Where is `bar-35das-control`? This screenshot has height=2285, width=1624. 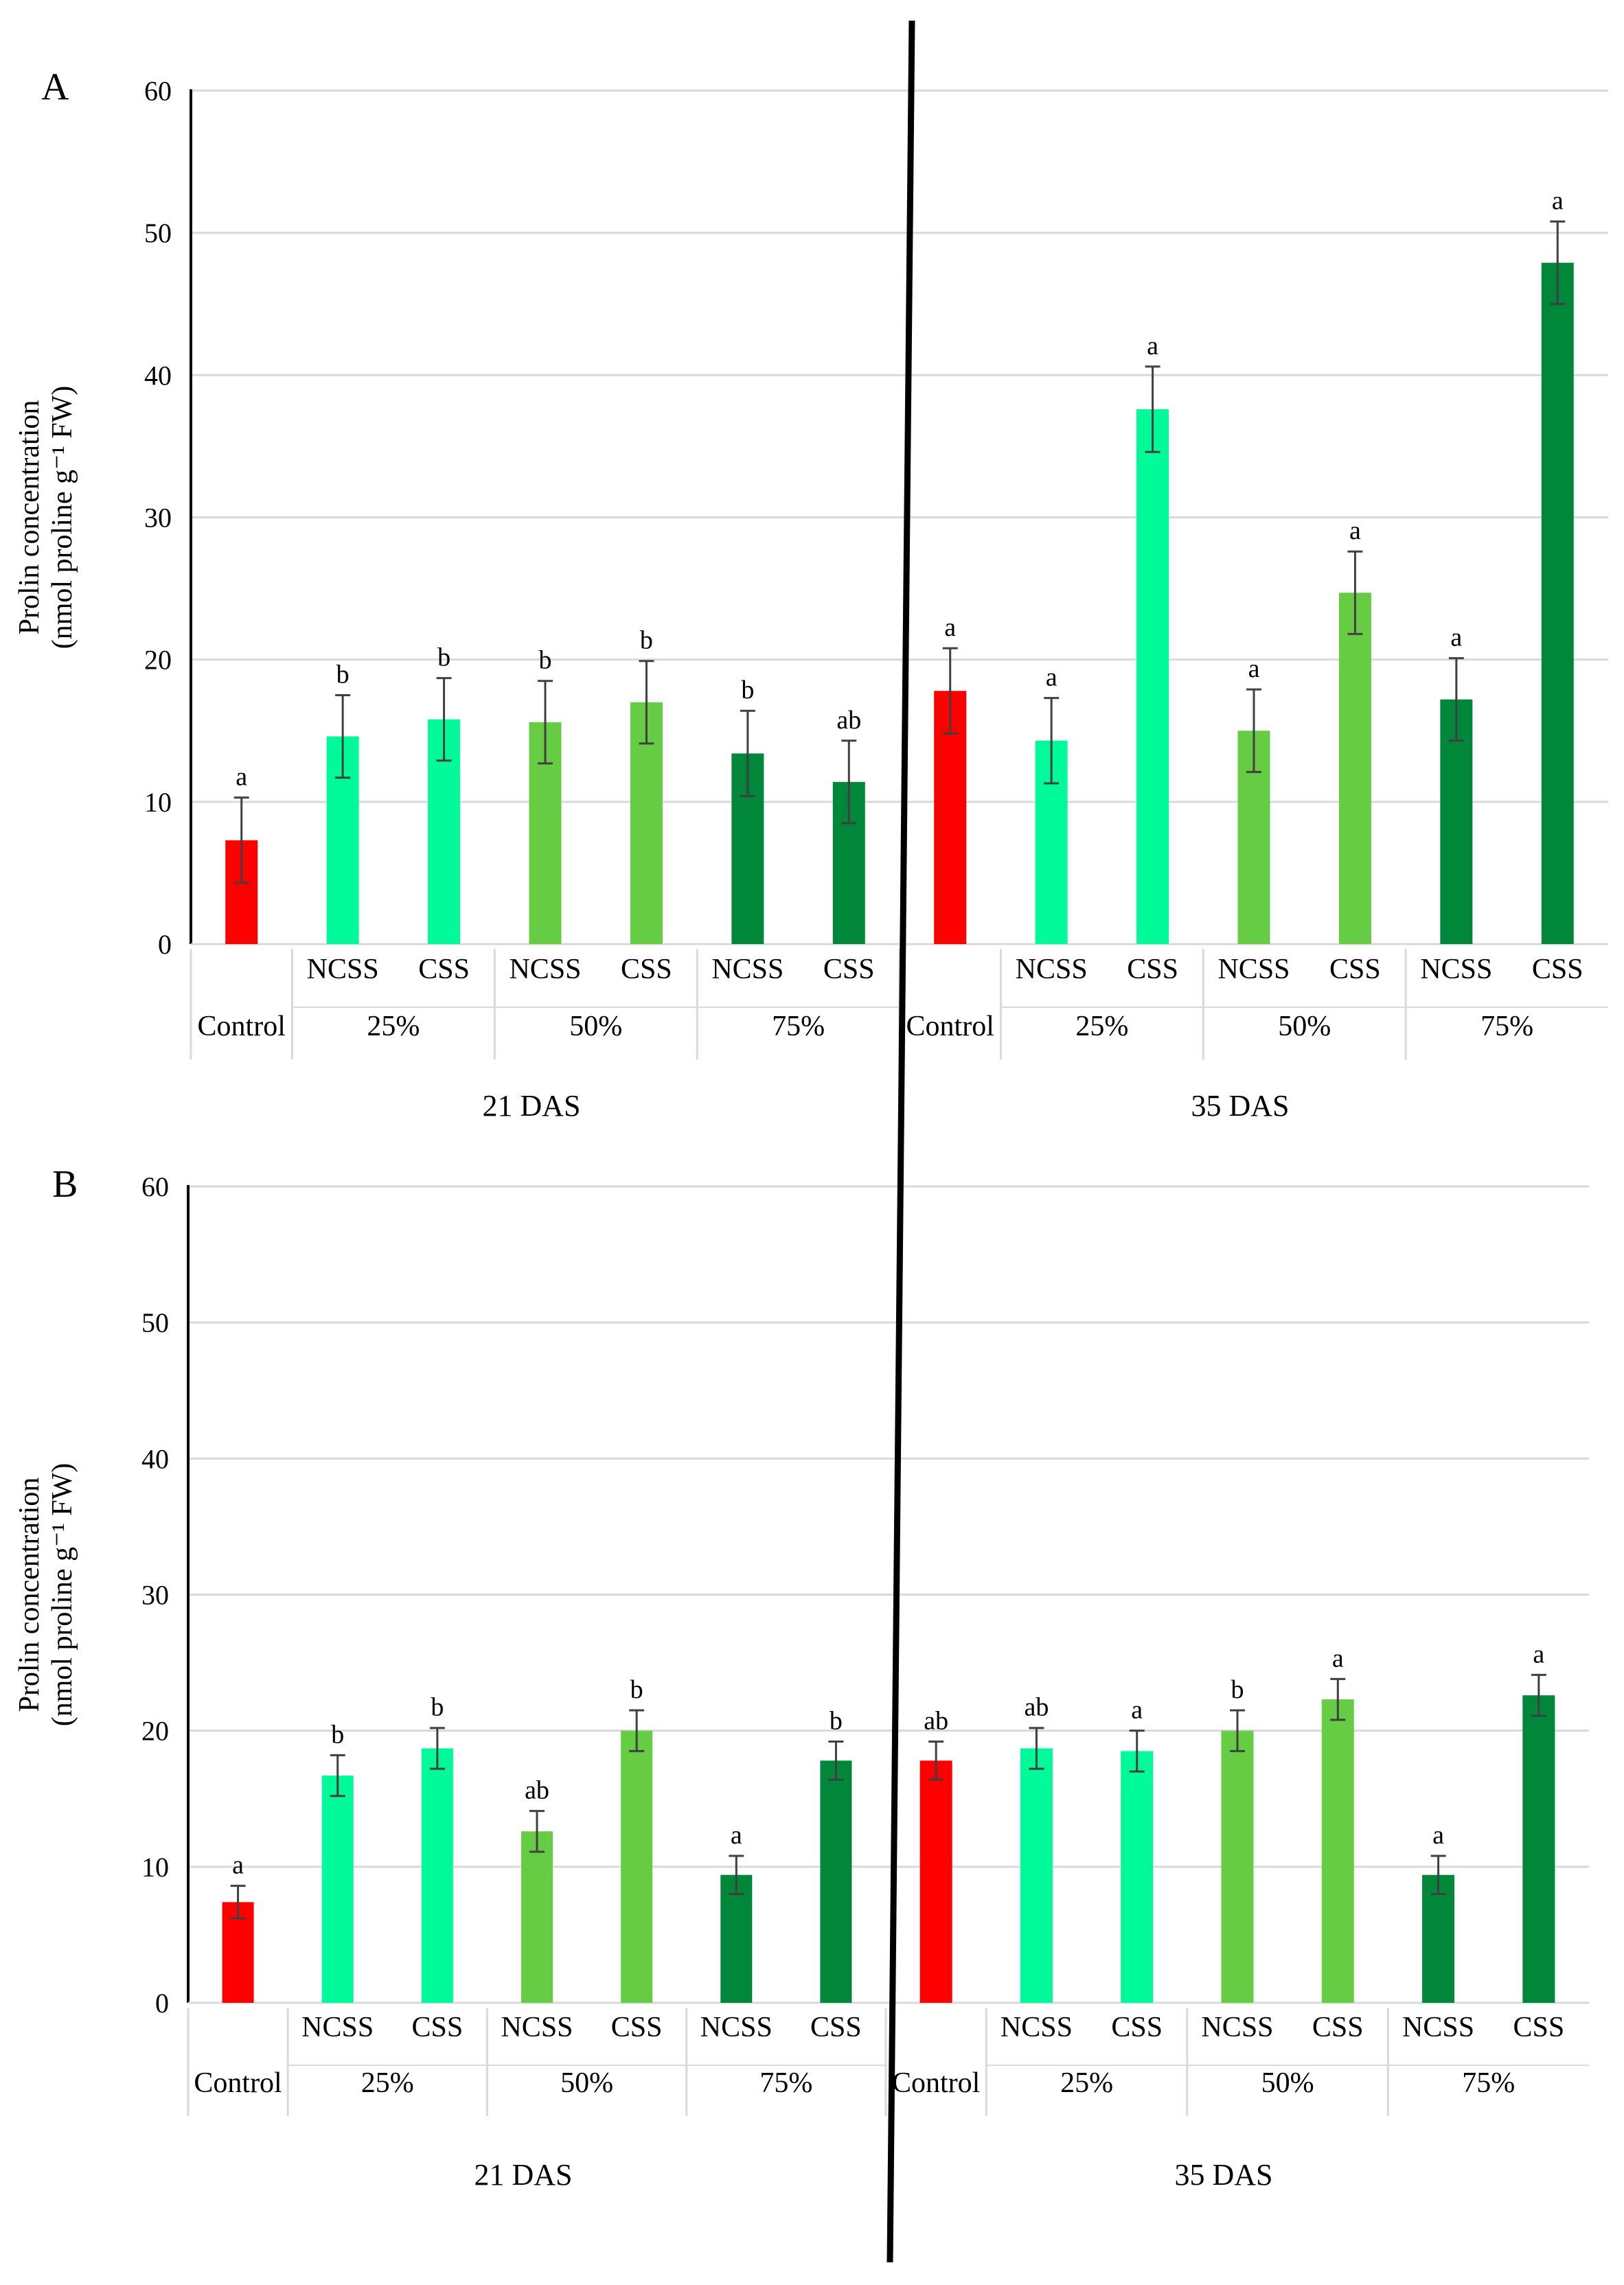
bar-35das-control is located at coordinates (935, 1881).